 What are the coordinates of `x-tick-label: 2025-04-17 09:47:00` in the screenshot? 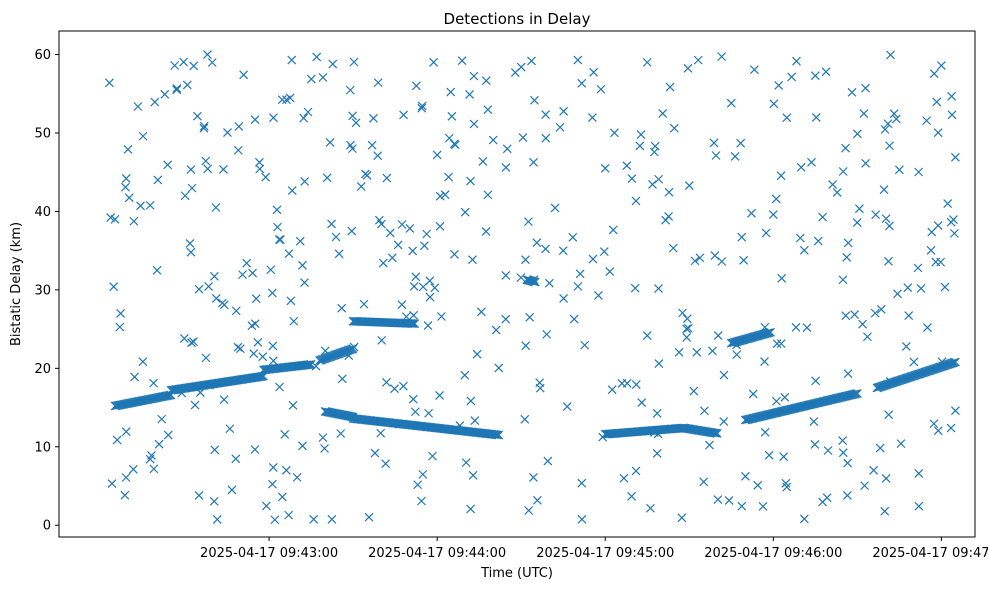 It's located at (930, 553).